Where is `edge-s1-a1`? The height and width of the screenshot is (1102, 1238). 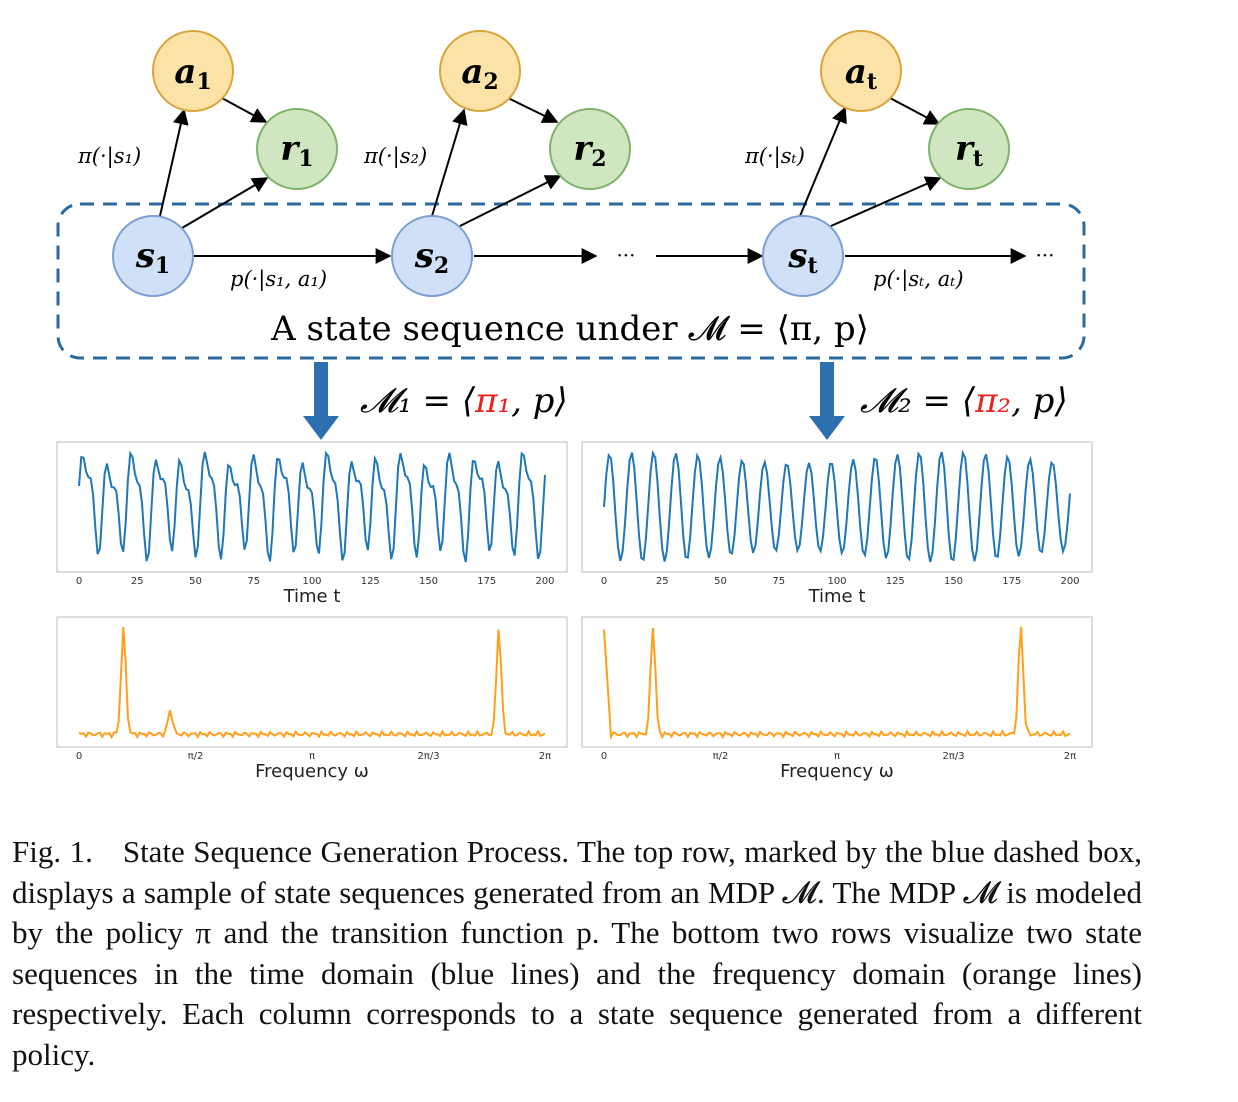
edge-s1-a1 is located at coordinates (174, 162).